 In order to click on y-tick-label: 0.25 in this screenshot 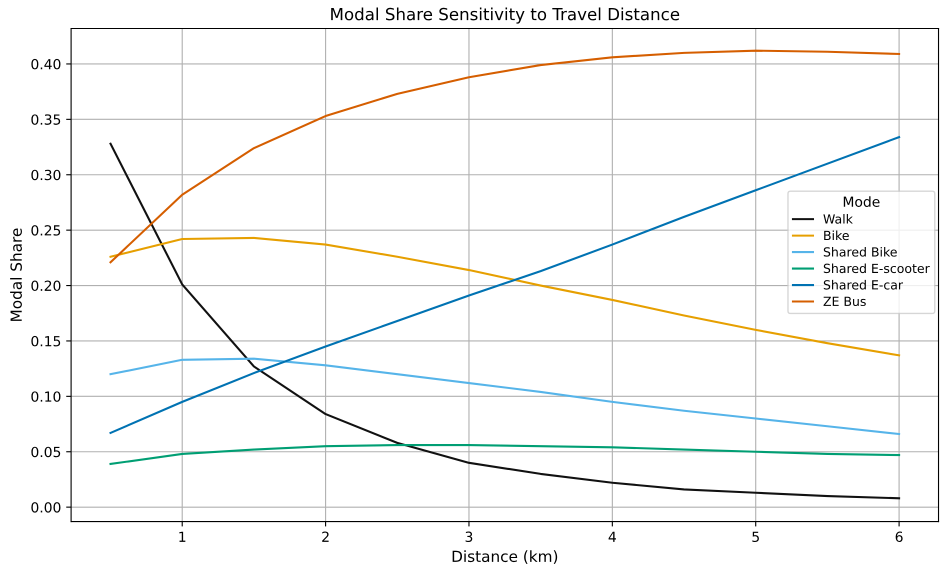, I will do `click(45, 230)`.